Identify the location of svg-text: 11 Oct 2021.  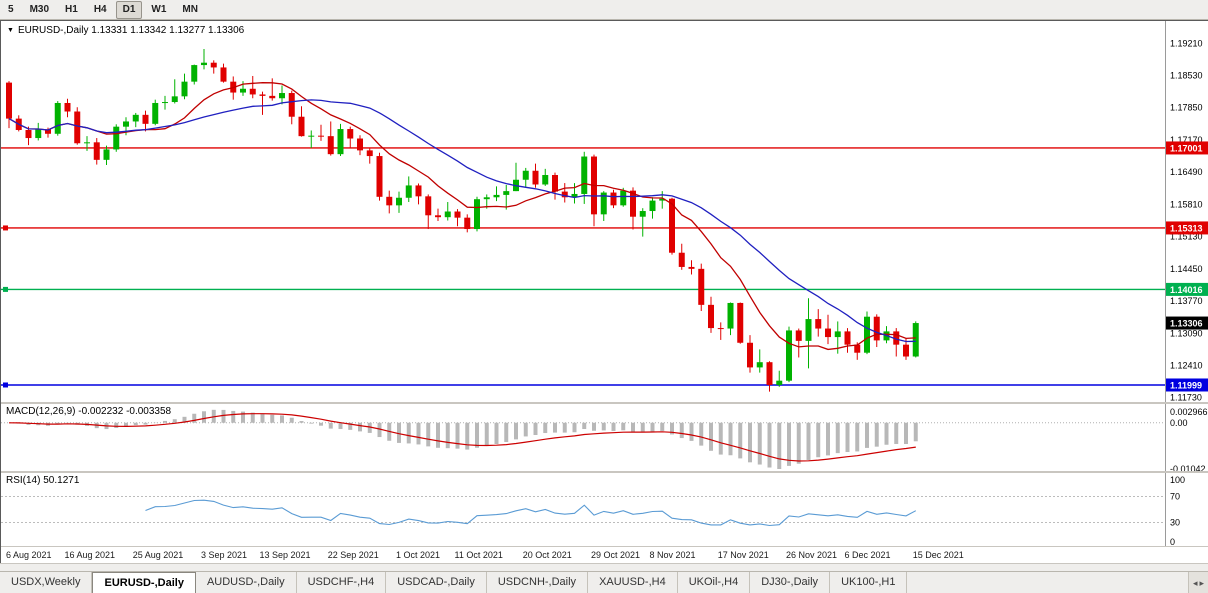
(479, 555).